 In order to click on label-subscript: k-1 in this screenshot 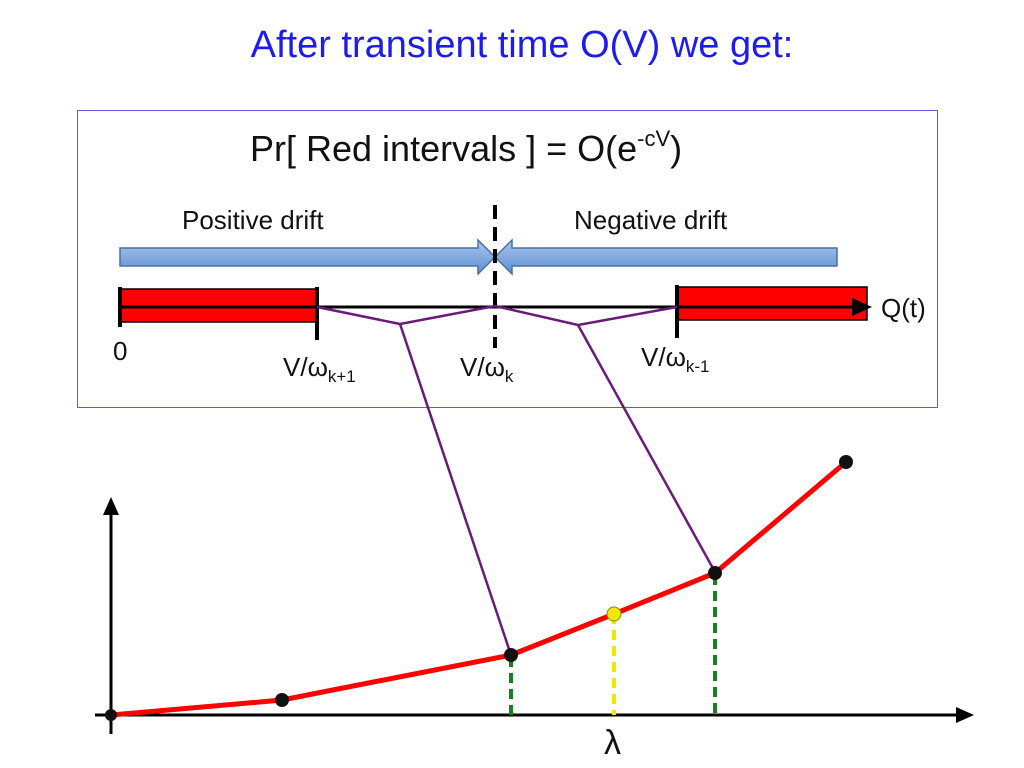, I will do `click(697, 366)`.